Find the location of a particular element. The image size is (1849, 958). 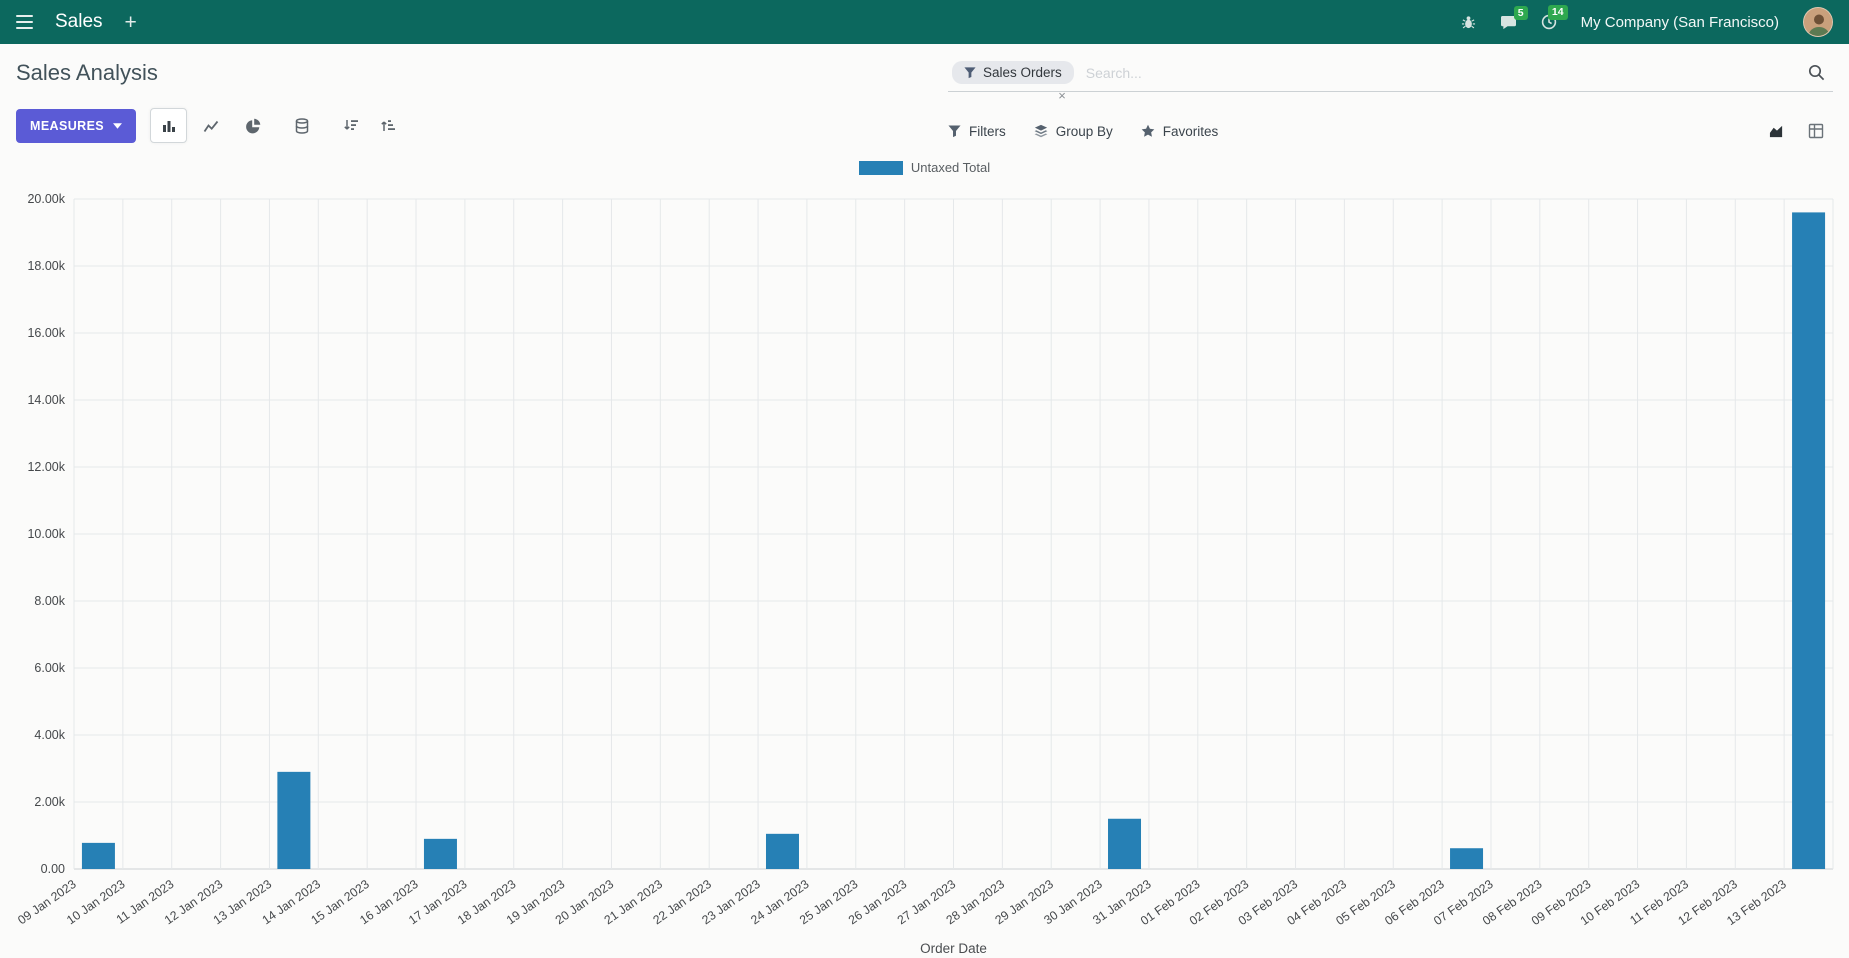

svg-text: 4.00k is located at coordinates (49, 735).